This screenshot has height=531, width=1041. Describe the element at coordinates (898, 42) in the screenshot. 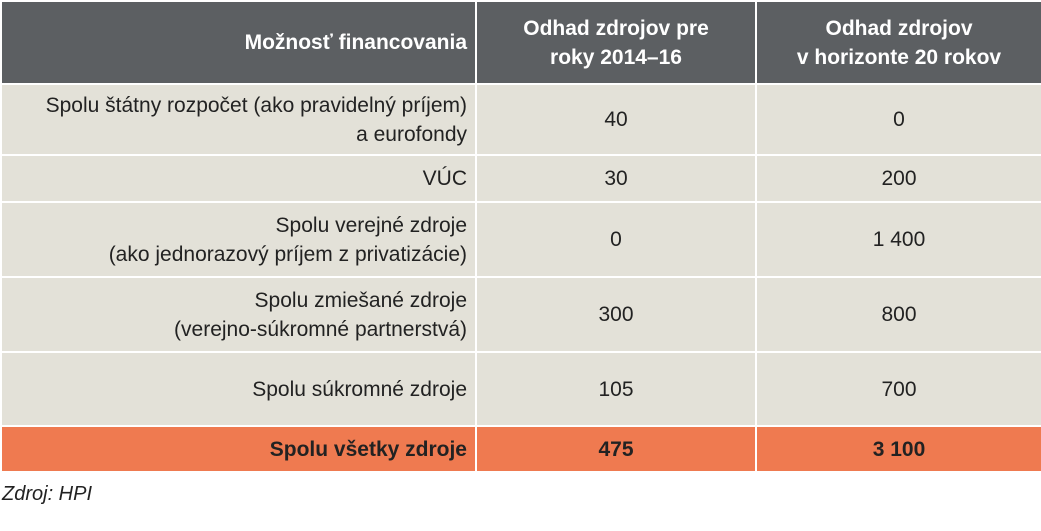

I see `cell: Odhad zdrojov v horizonte 20 rokov` at that location.